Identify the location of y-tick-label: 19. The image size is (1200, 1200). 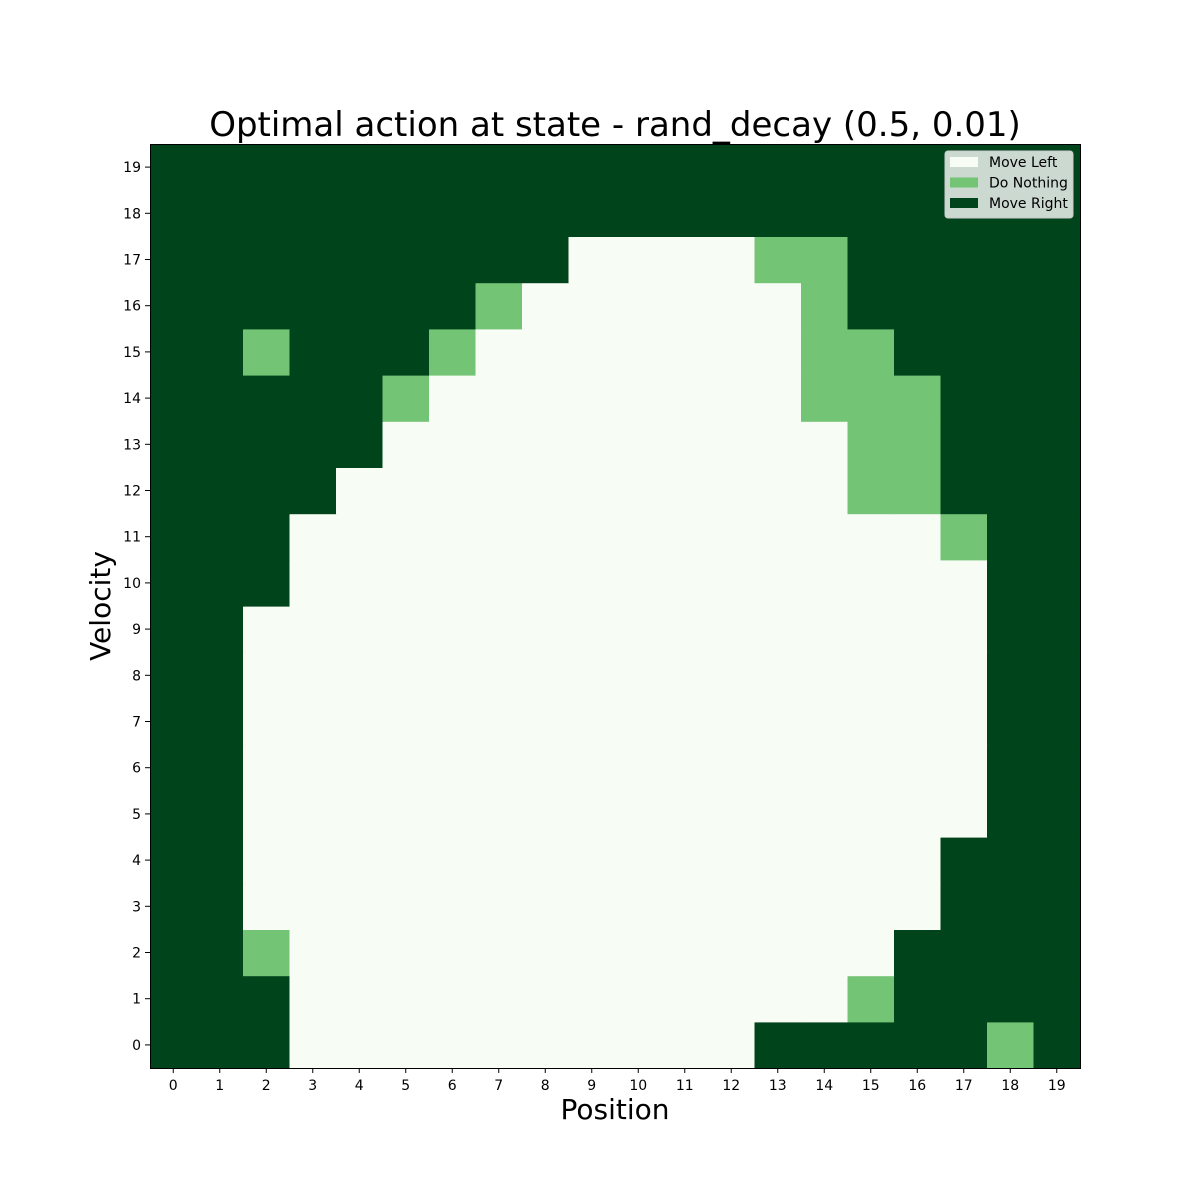
(132, 168).